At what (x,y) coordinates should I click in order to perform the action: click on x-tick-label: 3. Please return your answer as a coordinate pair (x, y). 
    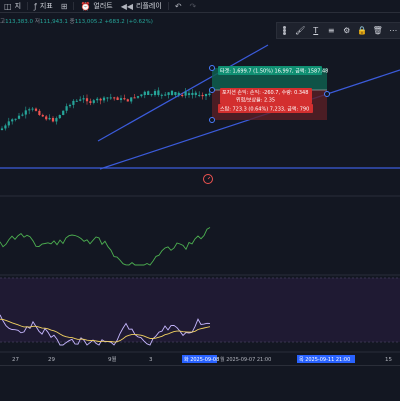
    Looking at the image, I should click on (151, 360).